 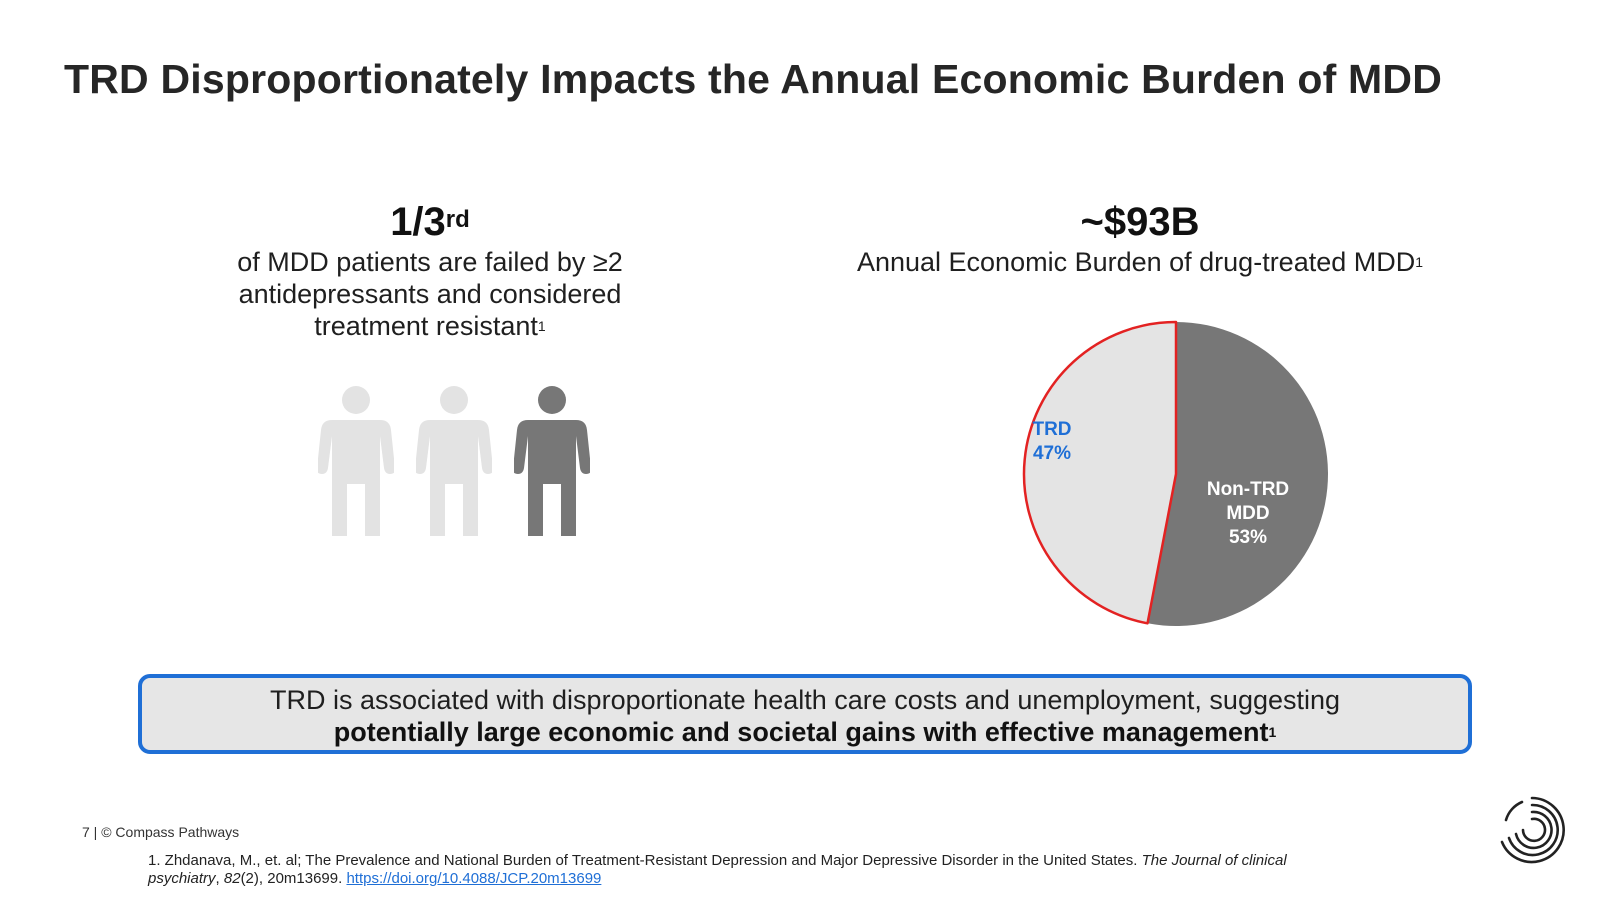 What do you see at coordinates (1140, 222) in the screenshot?
I see `economic-burden-value: ~$93B` at bounding box center [1140, 222].